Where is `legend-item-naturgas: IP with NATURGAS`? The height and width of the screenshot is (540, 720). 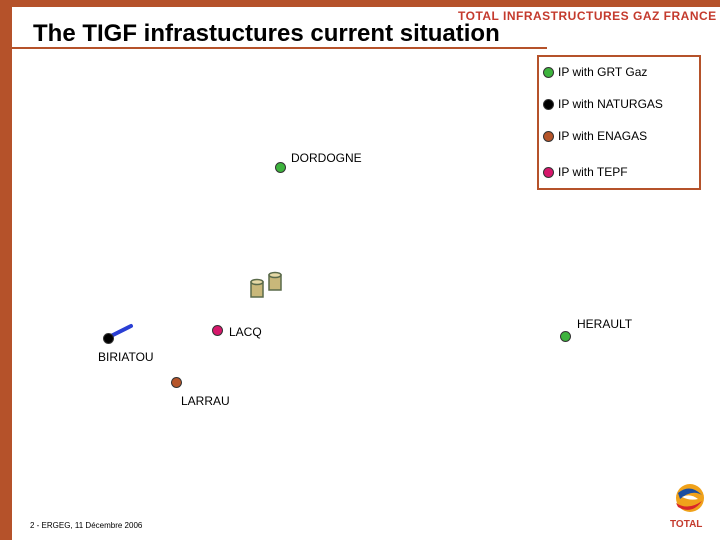 legend-item-naturgas: IP with NATURGAS is located at coordinates (603, 104).